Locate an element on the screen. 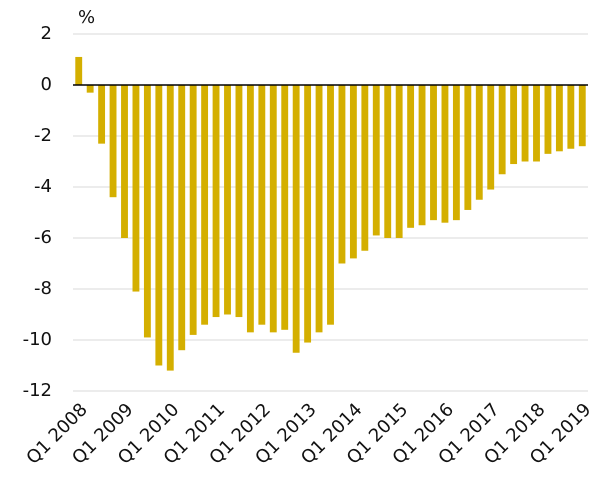 Image resolution: width=597 pixels, height=492 pixels. y-axis-unit: % is located at coordinates (86, 17).